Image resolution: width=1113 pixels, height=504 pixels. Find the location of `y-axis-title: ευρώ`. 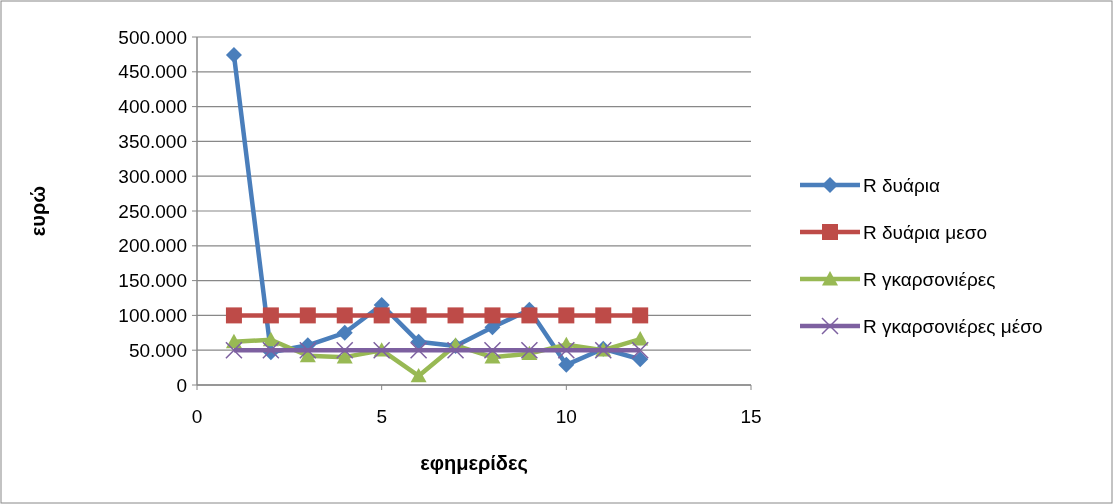

y-axis-title: ευρώ is located at coordinates (38, 211).